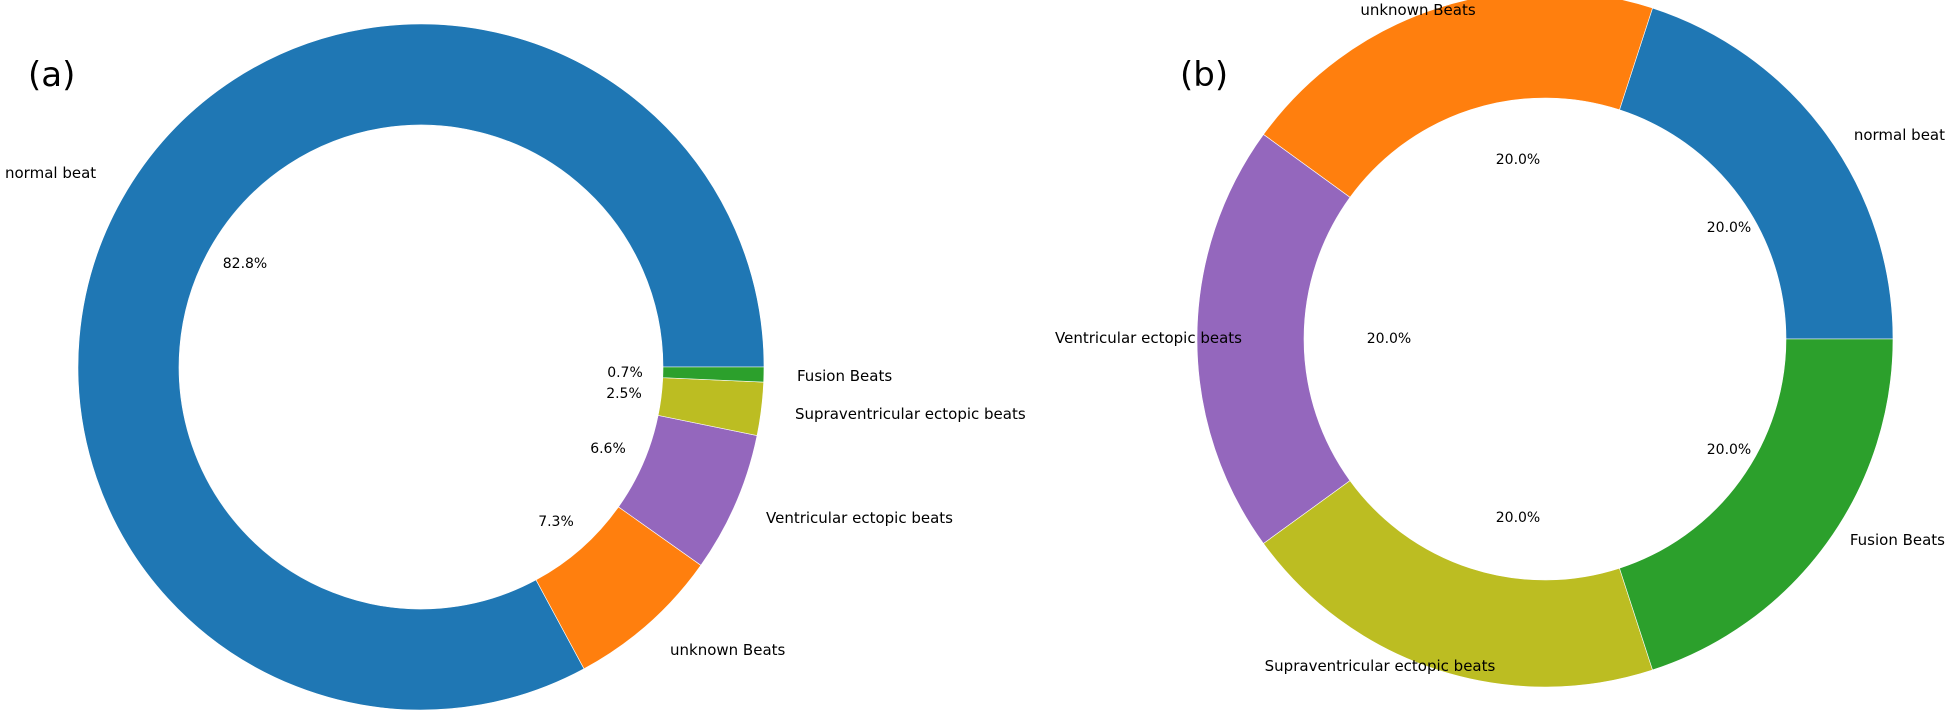 The width and height of the screenshot is (1955, 717). Describe the element at coordinates (245, 264) in the screenshot. I see `slice-percent-label: 82.8%` at that location.